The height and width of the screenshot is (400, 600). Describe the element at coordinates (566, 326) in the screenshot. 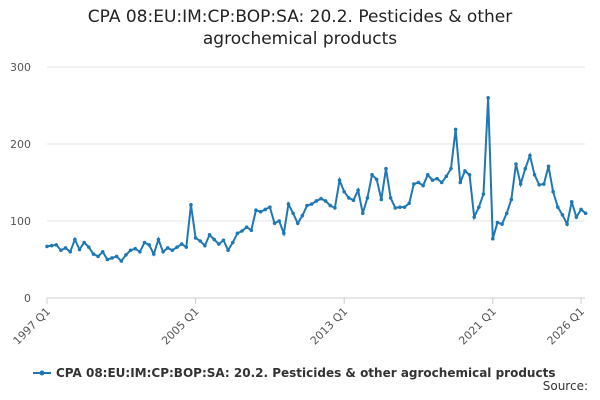

I see `x-tick-label: 2026 Q1` at that location.